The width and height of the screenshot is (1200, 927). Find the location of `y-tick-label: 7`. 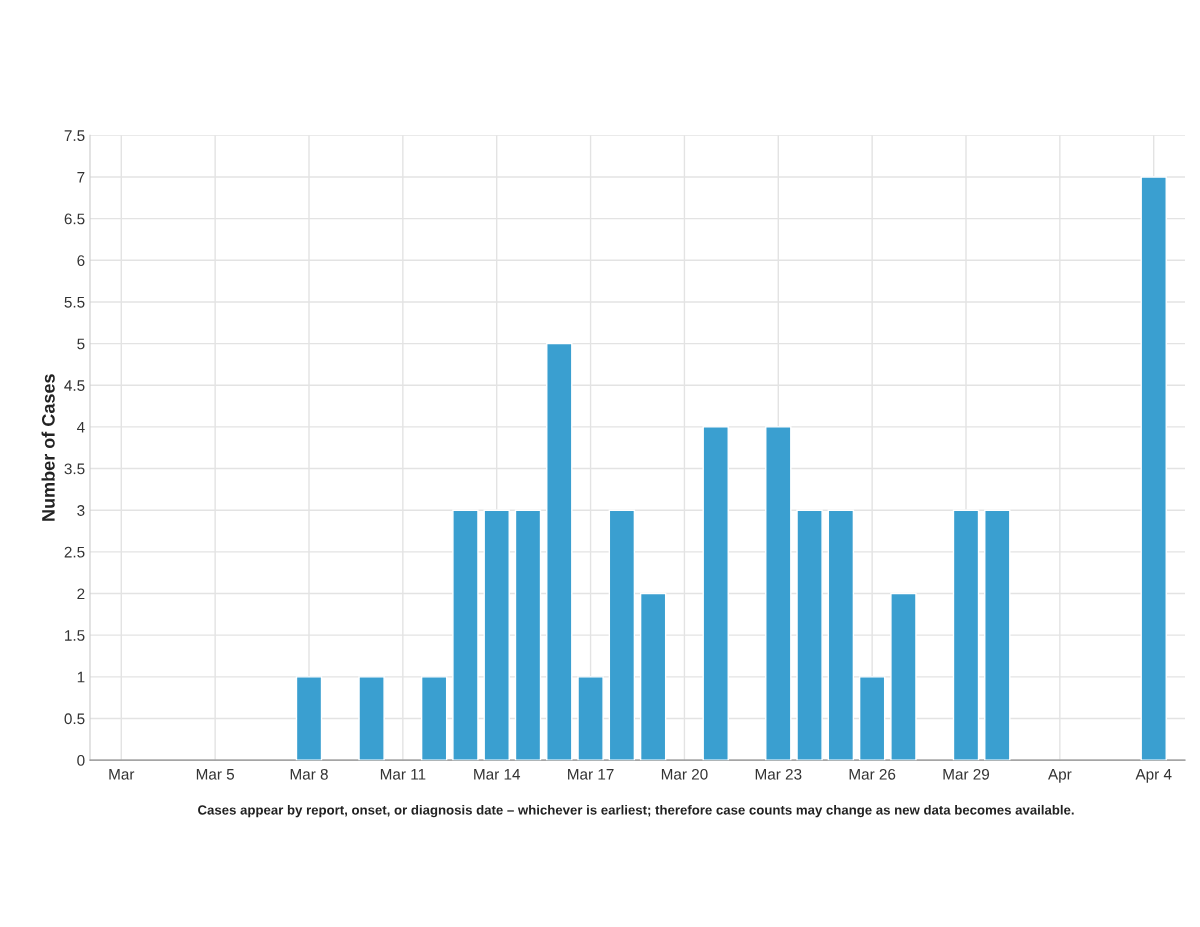

y-tick-label: 7 is located at coordinates (81, 177).